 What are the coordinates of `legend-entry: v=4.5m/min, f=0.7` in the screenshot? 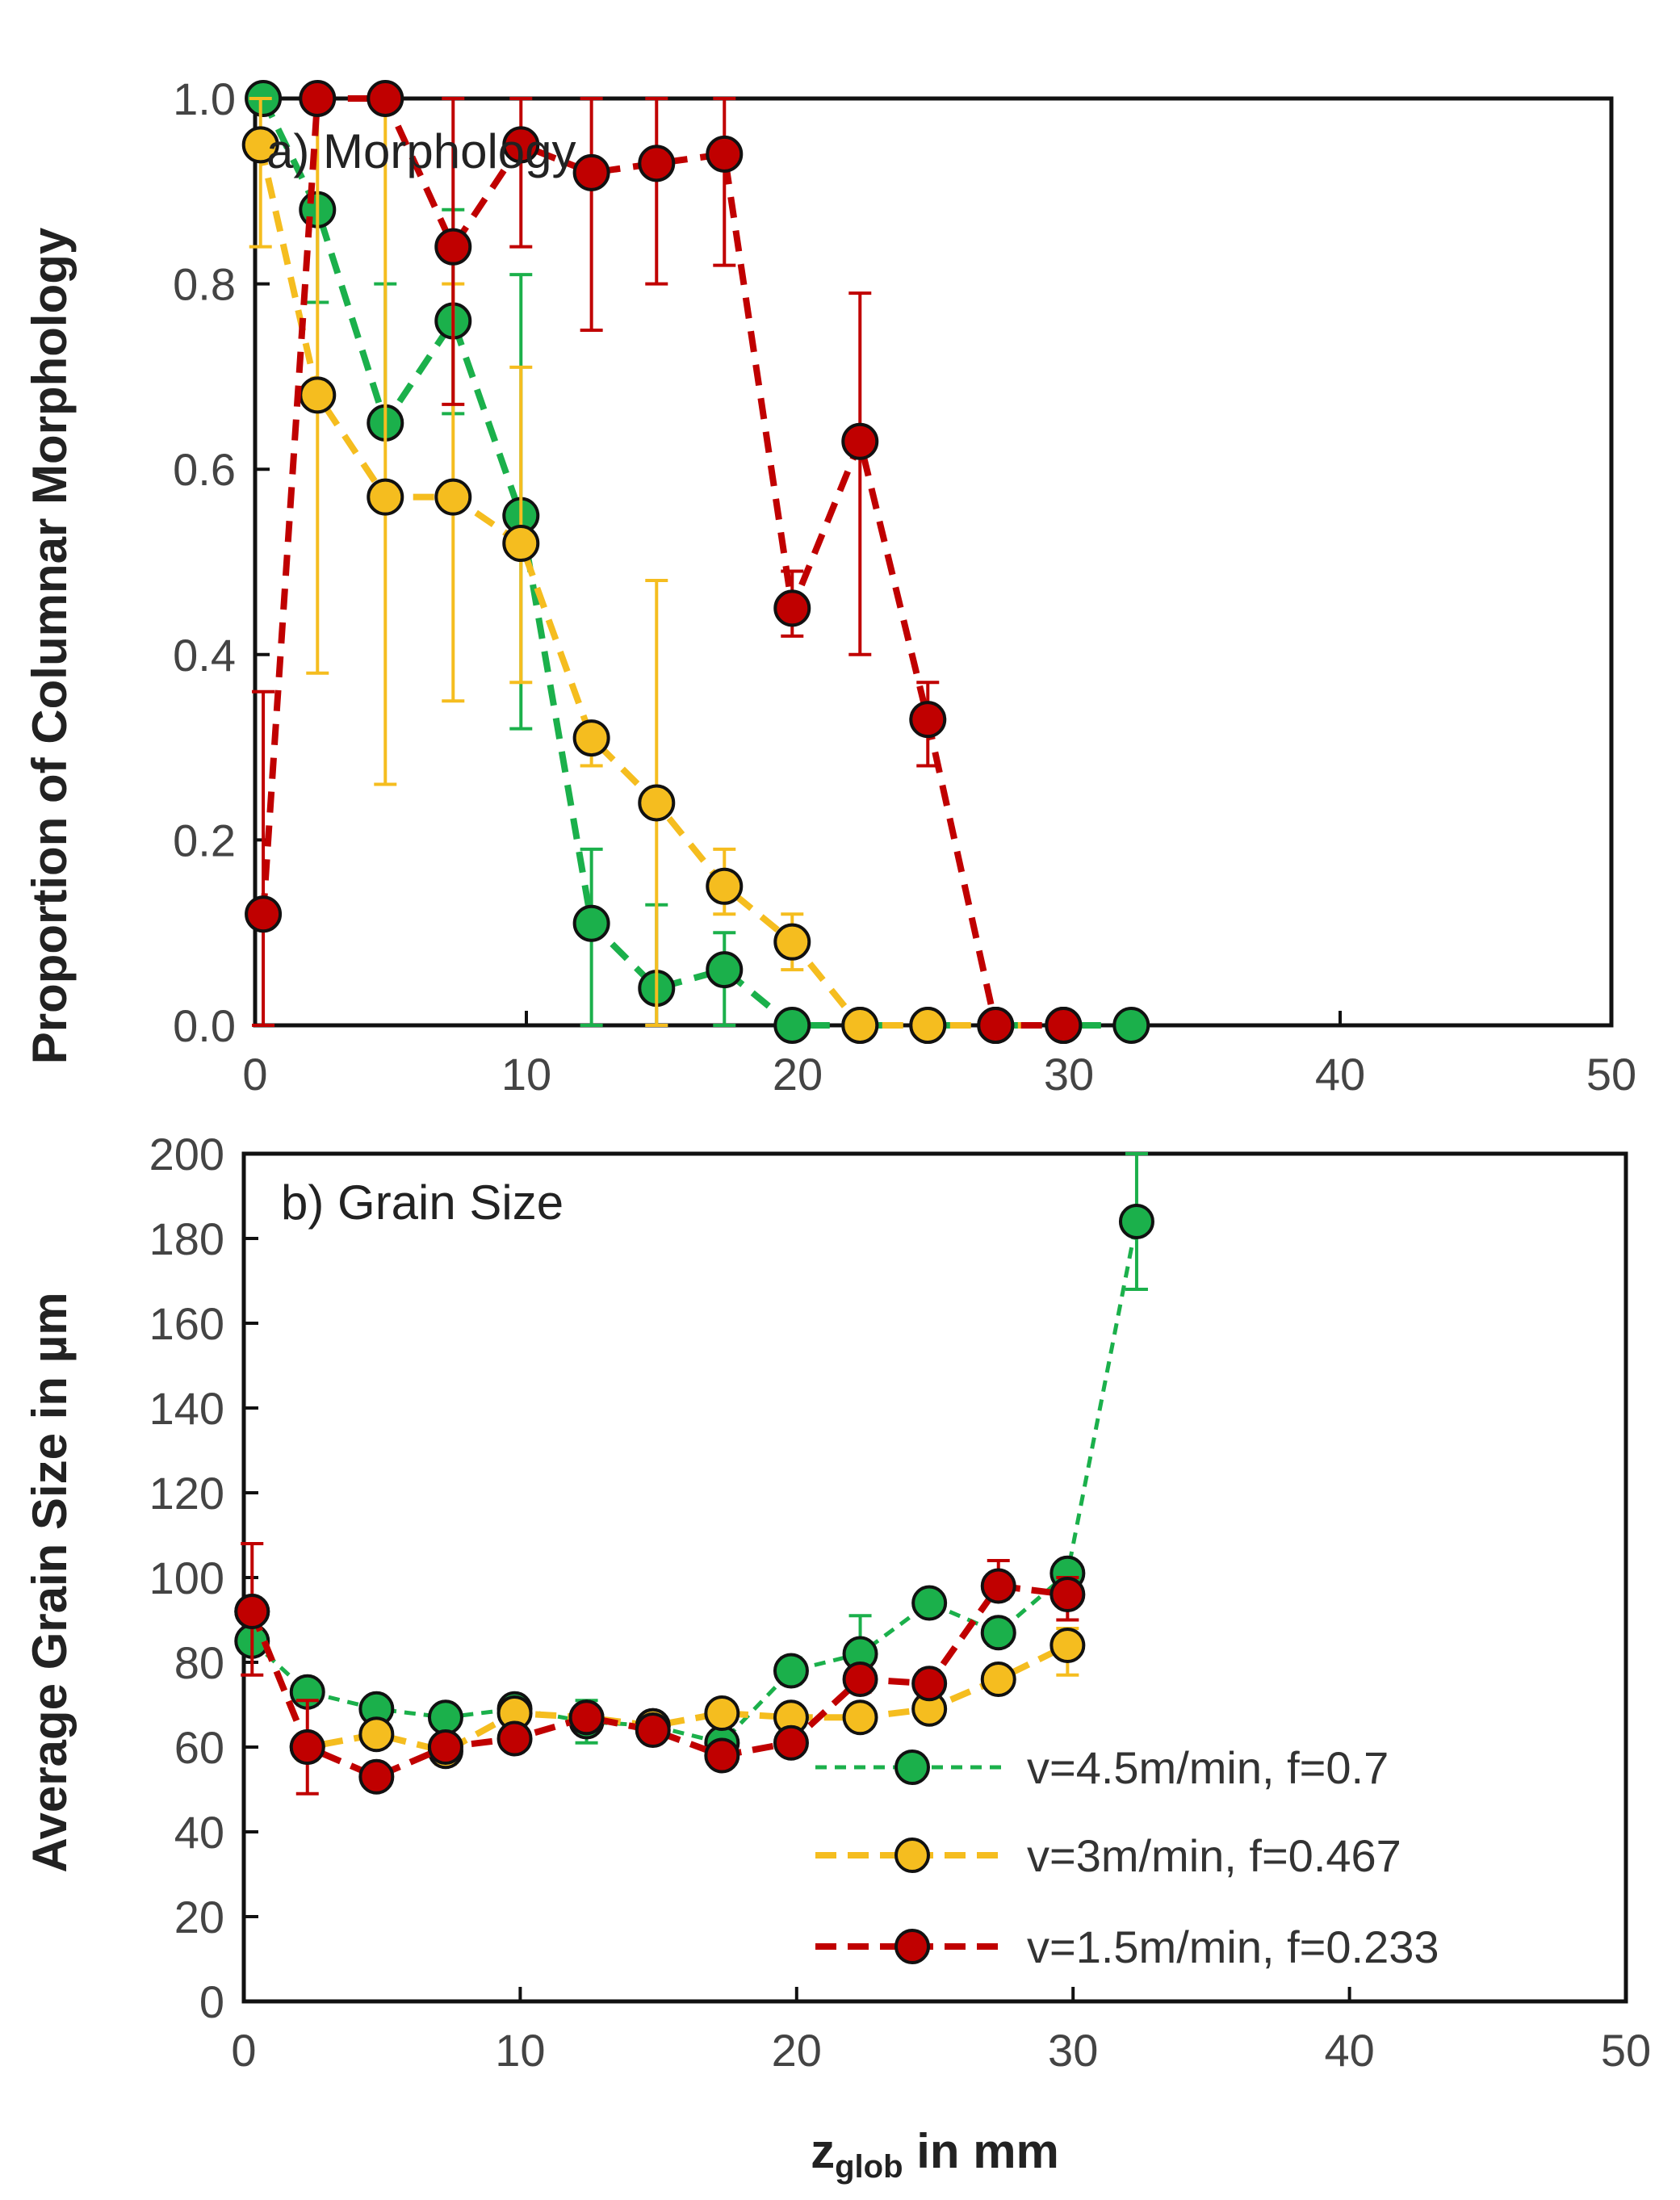 It's located at (1102, 1767).